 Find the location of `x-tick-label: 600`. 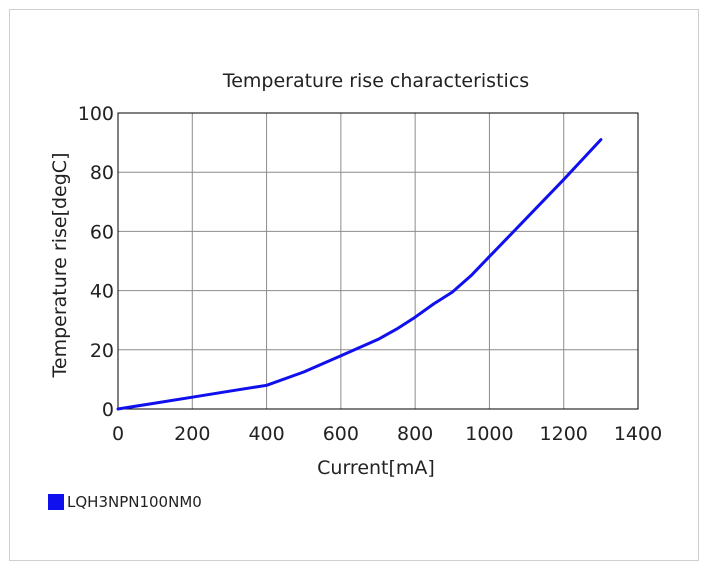

x-tick-label: 600 is located at coordinates (341, 434).